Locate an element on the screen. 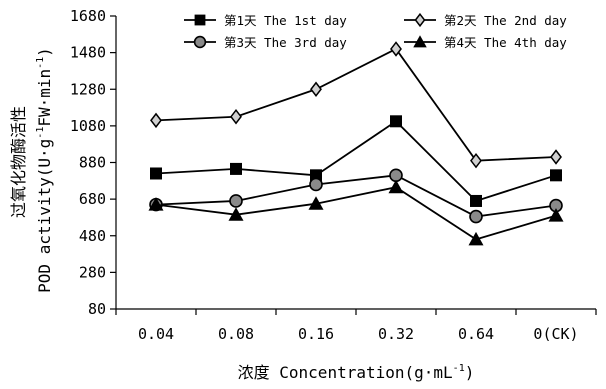 This screenshot has width=606, height=389. y-tick-label: 80 is located at coordinates (97, 309).